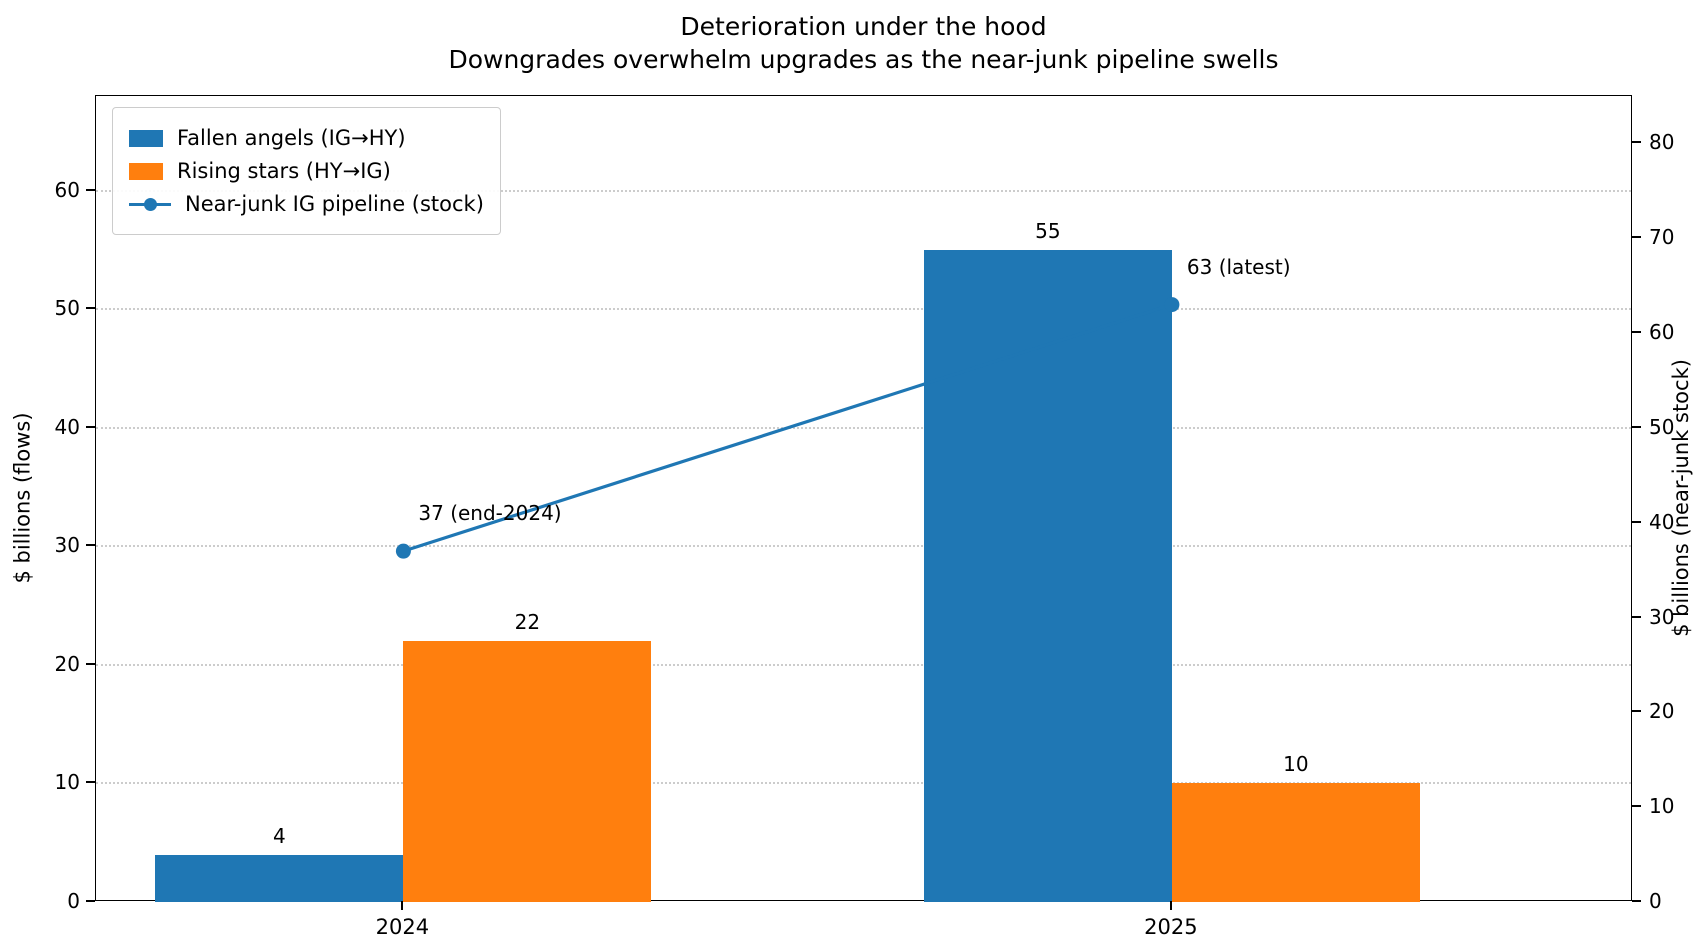  What do you see at coordinates (279, 835) in the screenshot?
I see `bar-value-label: 4` at bounding box center [279, 835].